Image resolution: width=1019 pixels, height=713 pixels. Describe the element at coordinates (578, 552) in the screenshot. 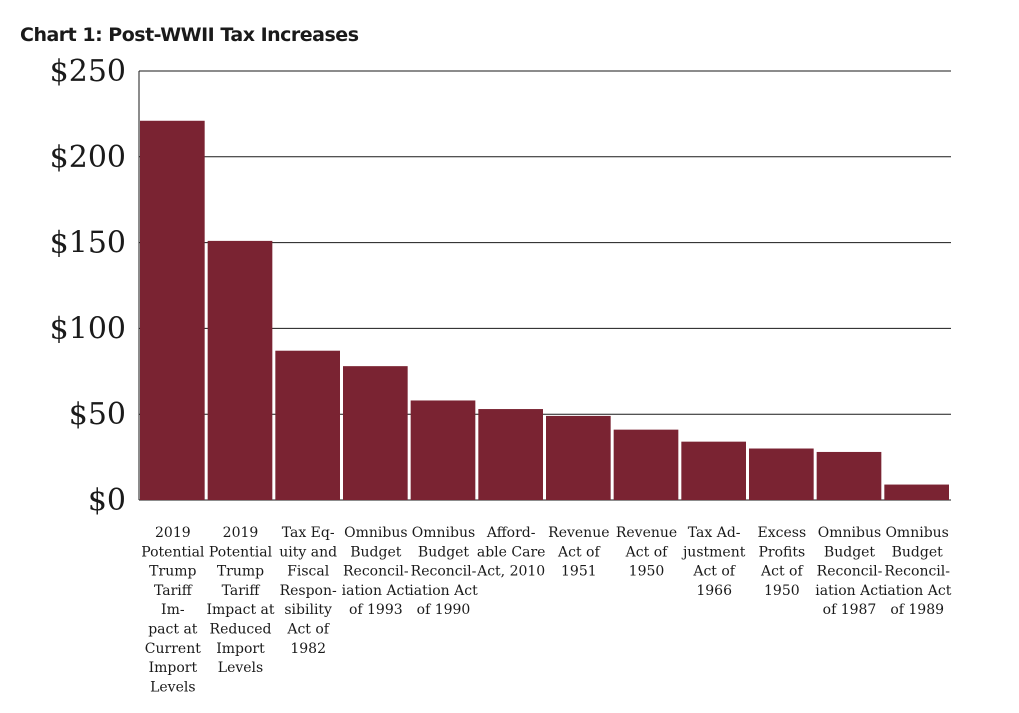

I see `x-tick-label: Revenue Act of 1951` at that location.